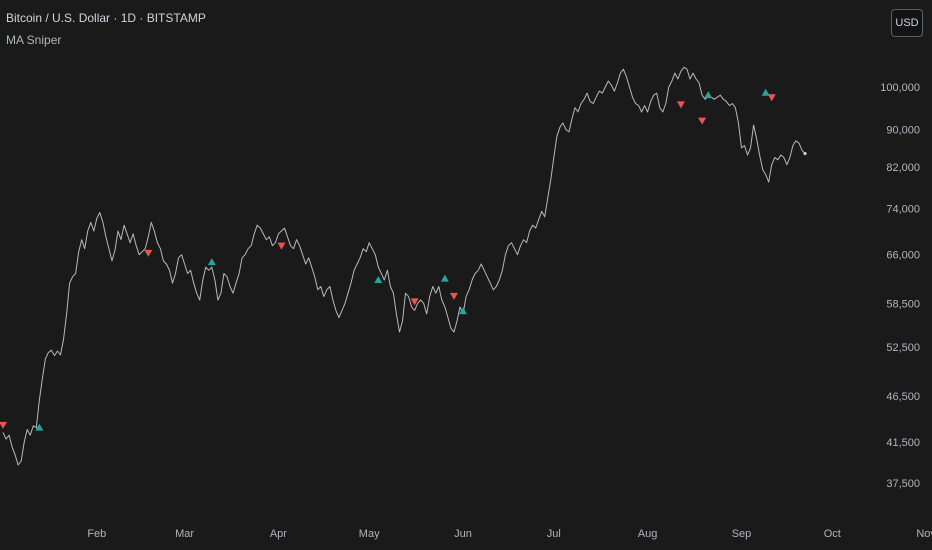 The width and height of the screenshot is (932, 550). I want to click on y-tick-label: 46,500, so click(903, 397).